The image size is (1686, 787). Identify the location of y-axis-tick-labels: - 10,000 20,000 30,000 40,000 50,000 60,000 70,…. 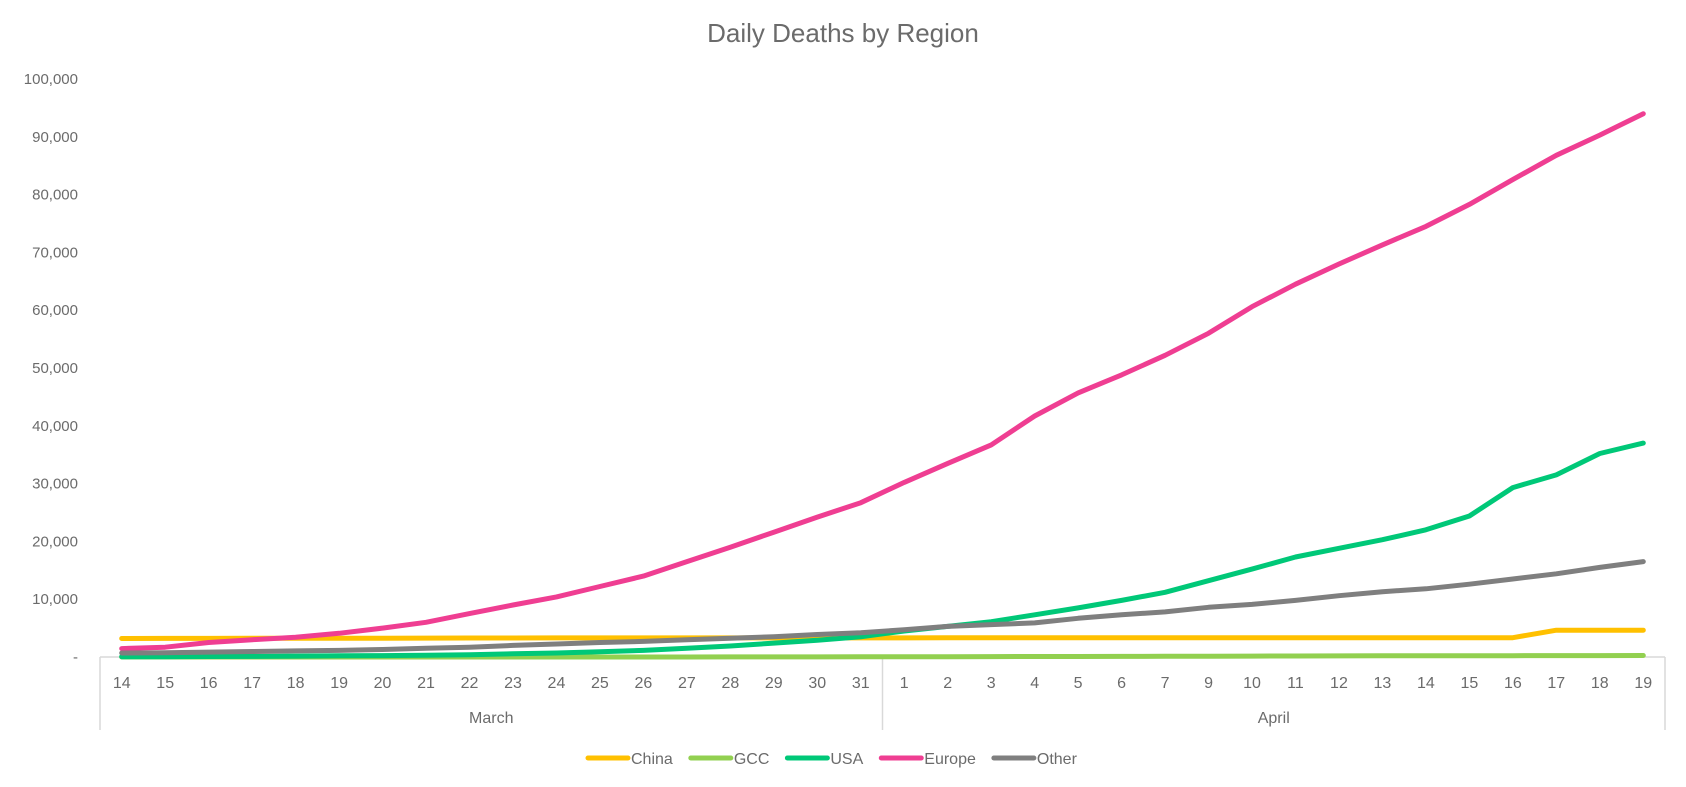
(51, 368).